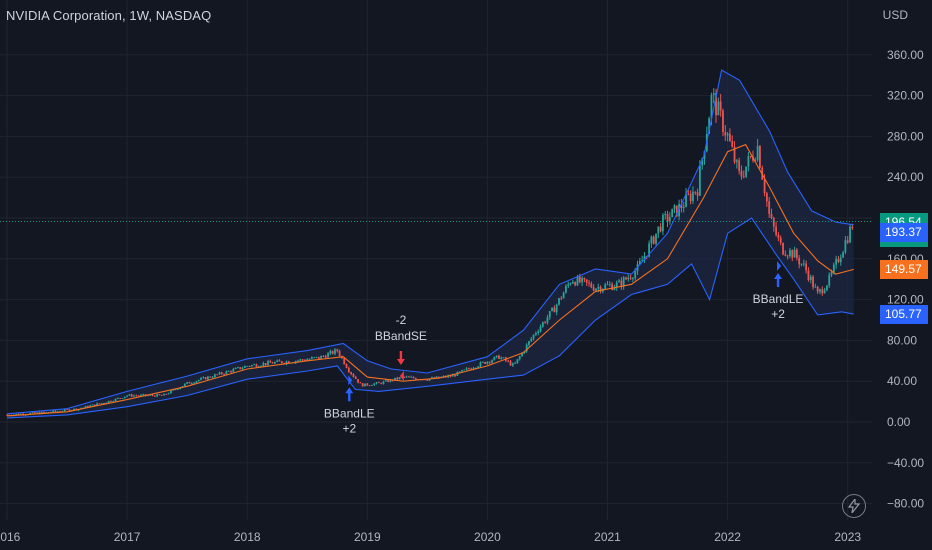 This screenshot has height=550, width=932. What do you see at coordinates (247, 537) in the screenshot?
I see `x-tick-label: 2018` at bounding box center [247, 537].